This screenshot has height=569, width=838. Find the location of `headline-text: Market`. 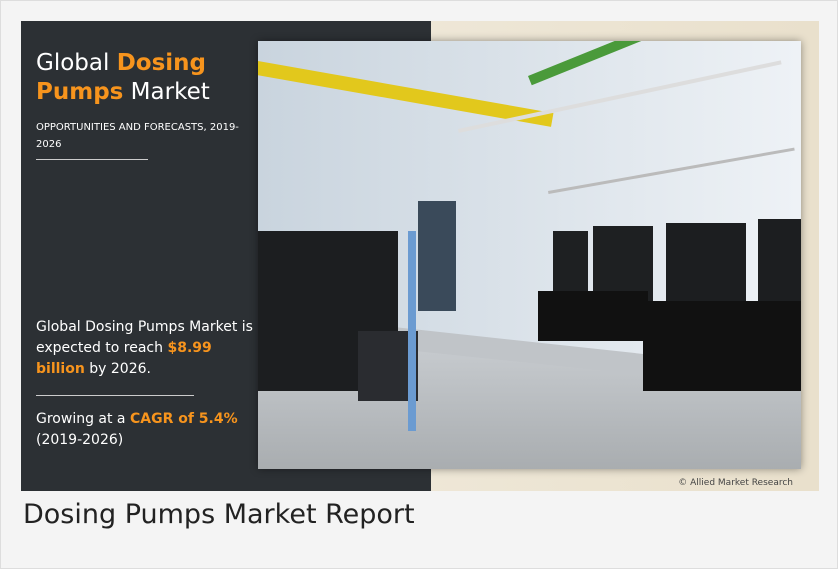

headline-text: Market is located at coordinates (166, 92).